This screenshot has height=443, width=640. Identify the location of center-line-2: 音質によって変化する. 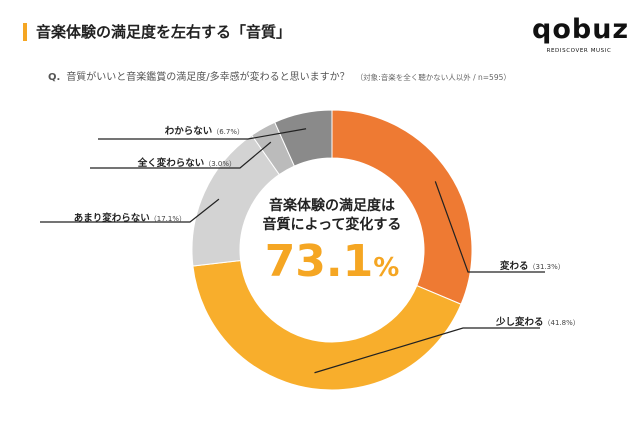
(332, 225).